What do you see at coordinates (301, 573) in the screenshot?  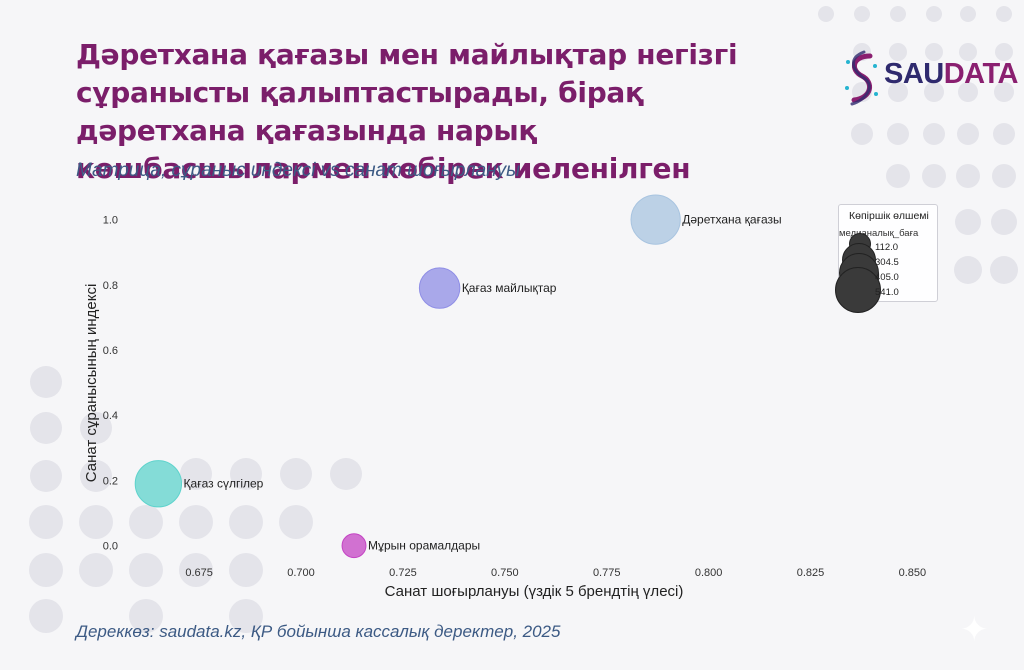 I see `x-tick-label: 0.700` at bounding box center [301, 573].